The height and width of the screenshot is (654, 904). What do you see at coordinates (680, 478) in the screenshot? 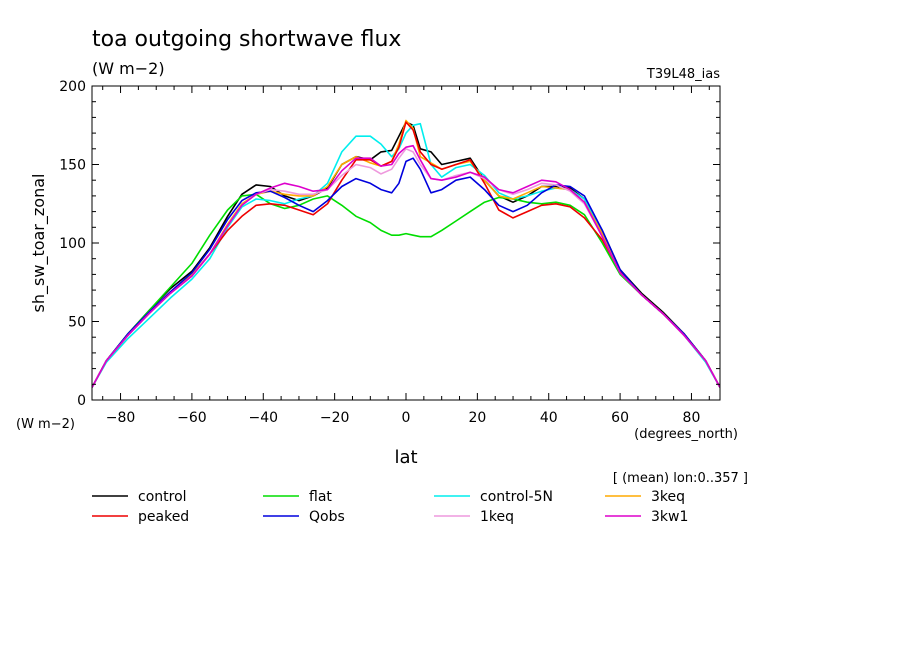
I see `averaging-note: [ (mean) lon:0..357 ]` at bounding box center [680, 478].